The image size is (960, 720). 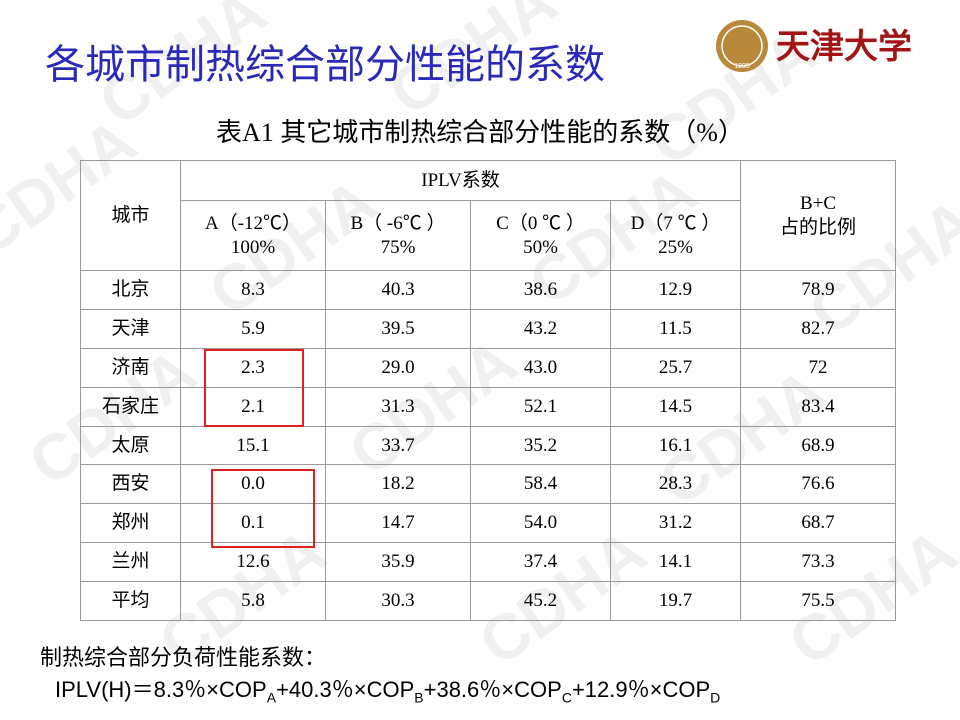 I want to click on table-cell: 5.8, so click(x=253, y=601).